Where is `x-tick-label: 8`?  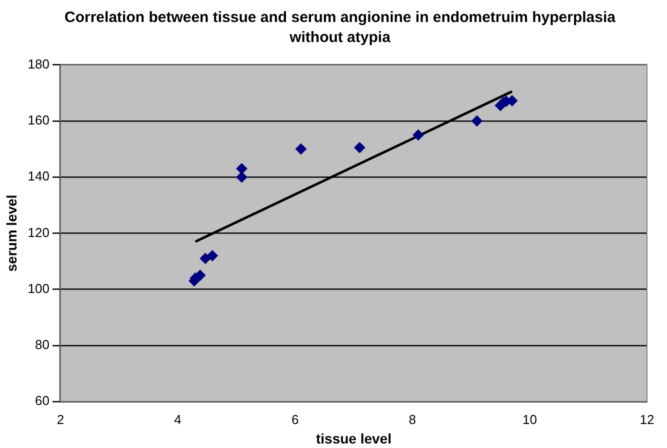
x-tick-label: 8 is located at coordinates (412, 419).